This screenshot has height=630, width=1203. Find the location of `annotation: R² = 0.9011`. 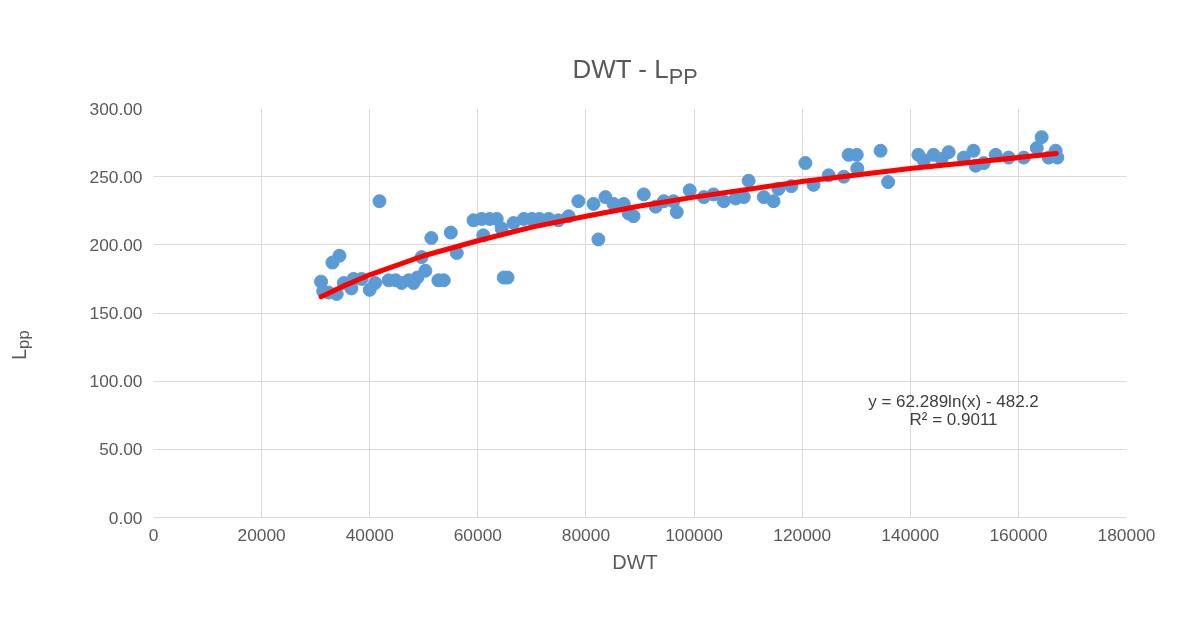

annotation: R² = 0.9011 is located at coordinates (953, 419).